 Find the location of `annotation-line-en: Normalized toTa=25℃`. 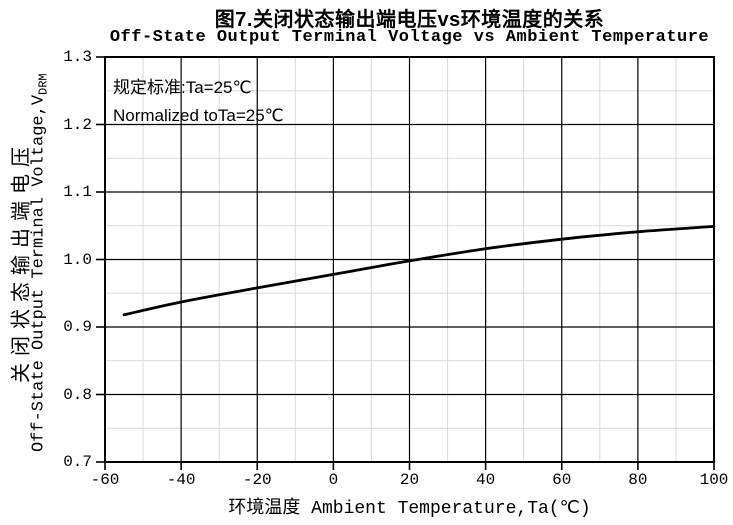

annotation-line-en: Normalized toTa=25℃ is located at coordinates (198, 115).